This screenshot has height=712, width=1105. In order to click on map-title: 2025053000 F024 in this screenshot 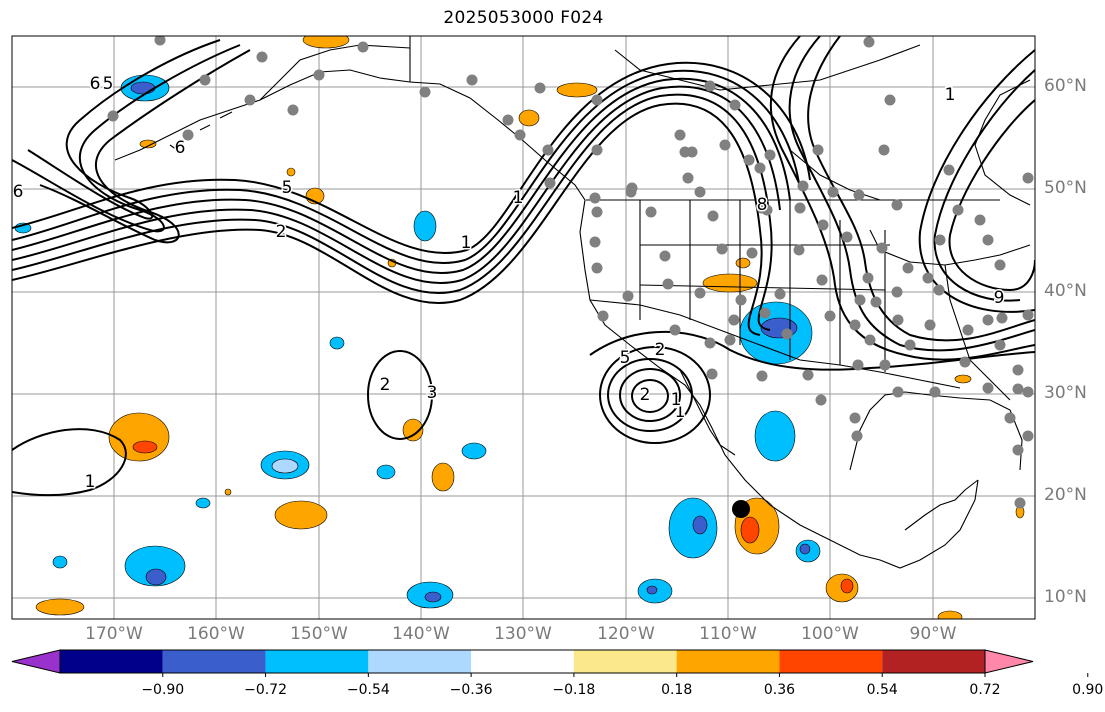, I will do `click(523, 18)`.